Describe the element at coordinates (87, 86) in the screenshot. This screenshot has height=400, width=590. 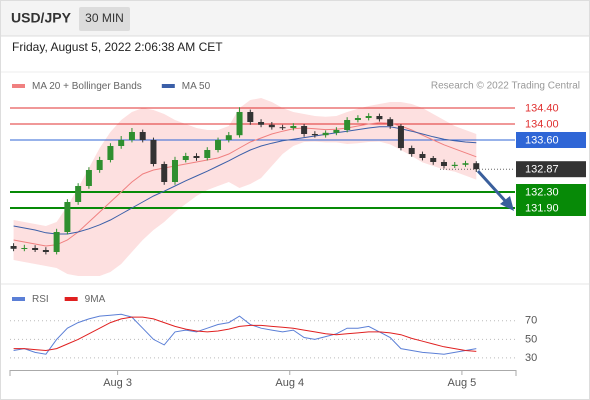
I see `legend-label: MA 20 + Bollinger Bands` at that location.